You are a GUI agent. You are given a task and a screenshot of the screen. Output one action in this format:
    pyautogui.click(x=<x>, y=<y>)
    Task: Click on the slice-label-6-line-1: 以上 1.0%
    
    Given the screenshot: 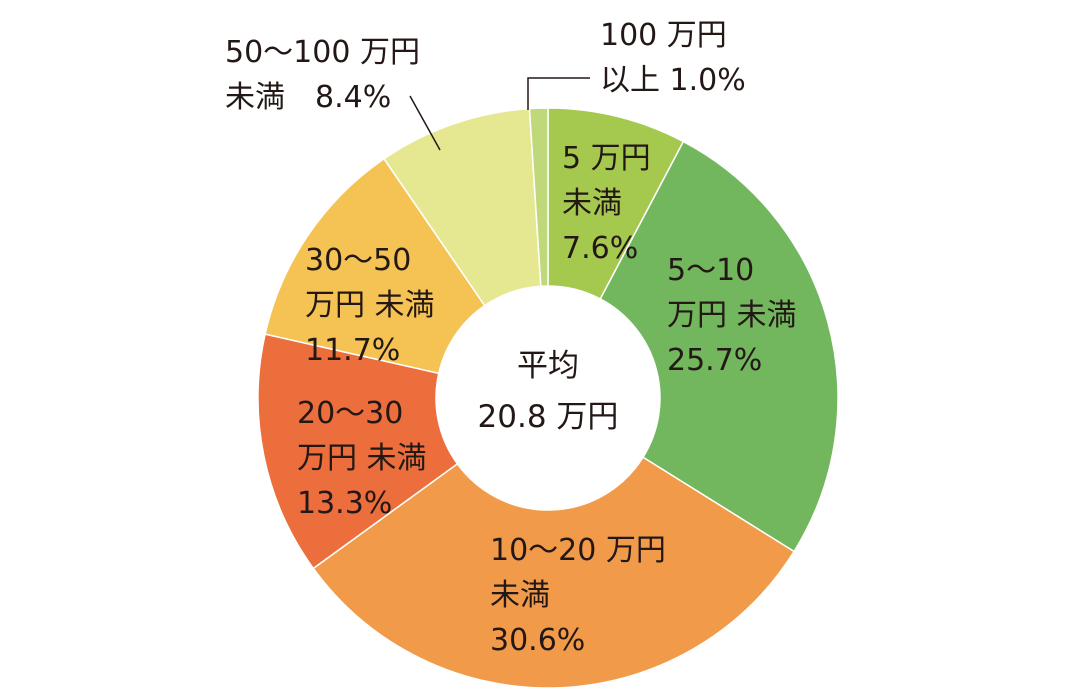 What is the action you would take?
    pyautogui.click(x=673, y=80)
    